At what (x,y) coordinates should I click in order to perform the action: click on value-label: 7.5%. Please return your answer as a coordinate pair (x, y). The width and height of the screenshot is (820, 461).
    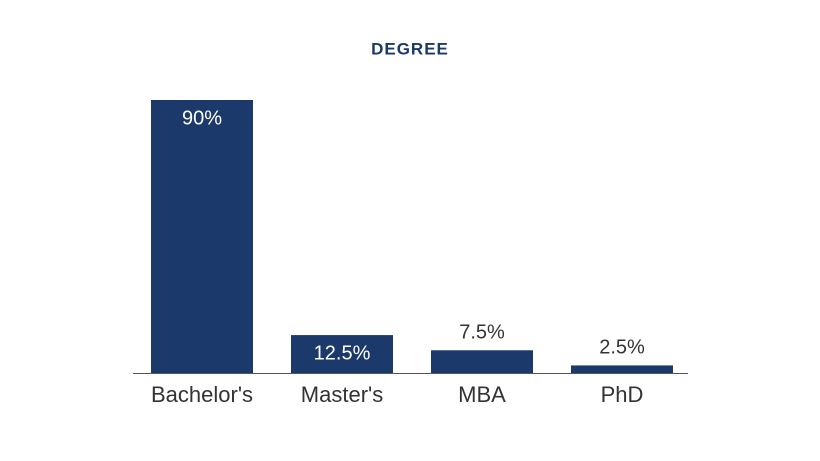
    Looking at the image, I should click on (482, 333).